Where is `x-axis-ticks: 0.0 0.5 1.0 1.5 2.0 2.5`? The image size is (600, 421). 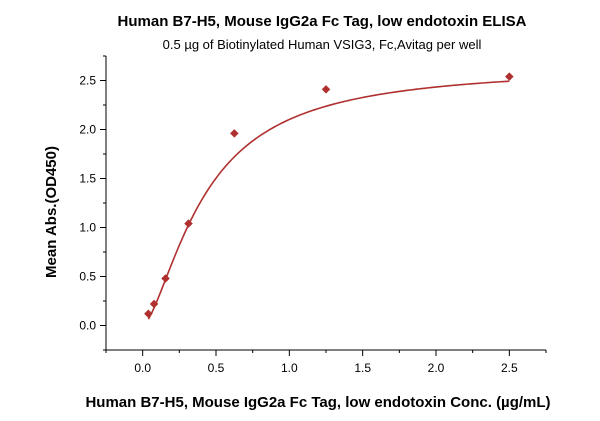
x-axis-ticks: 0.0 0.5 1.0 1.5 2.0 2.5 is located at coordinates (326, 362).